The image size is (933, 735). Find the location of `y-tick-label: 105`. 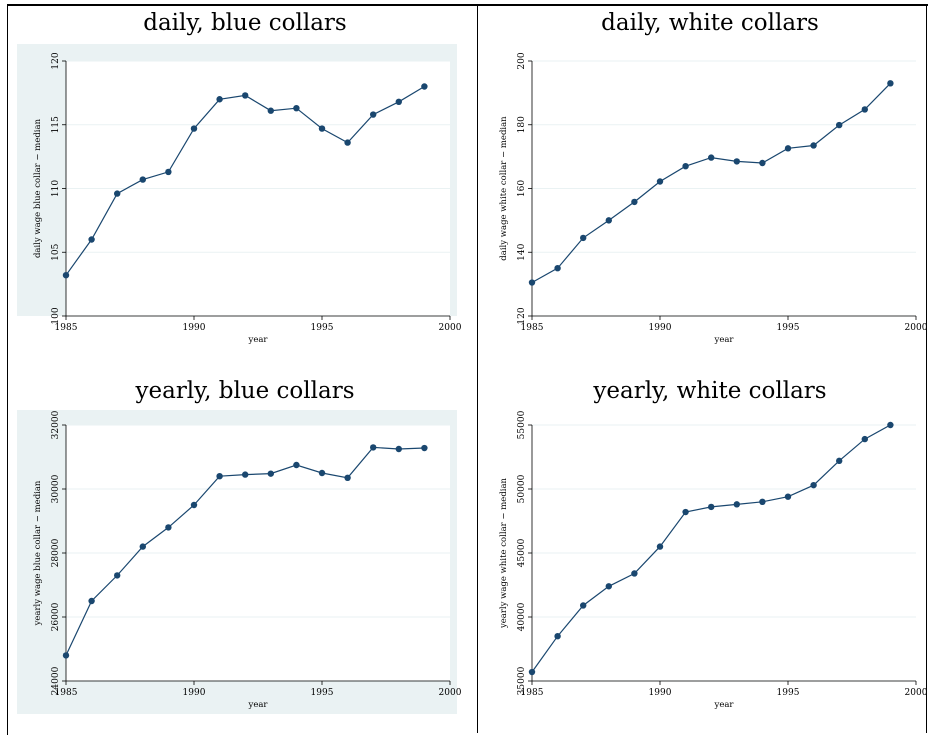

y-tick-label: 105 is located at coordinates (56, 251).